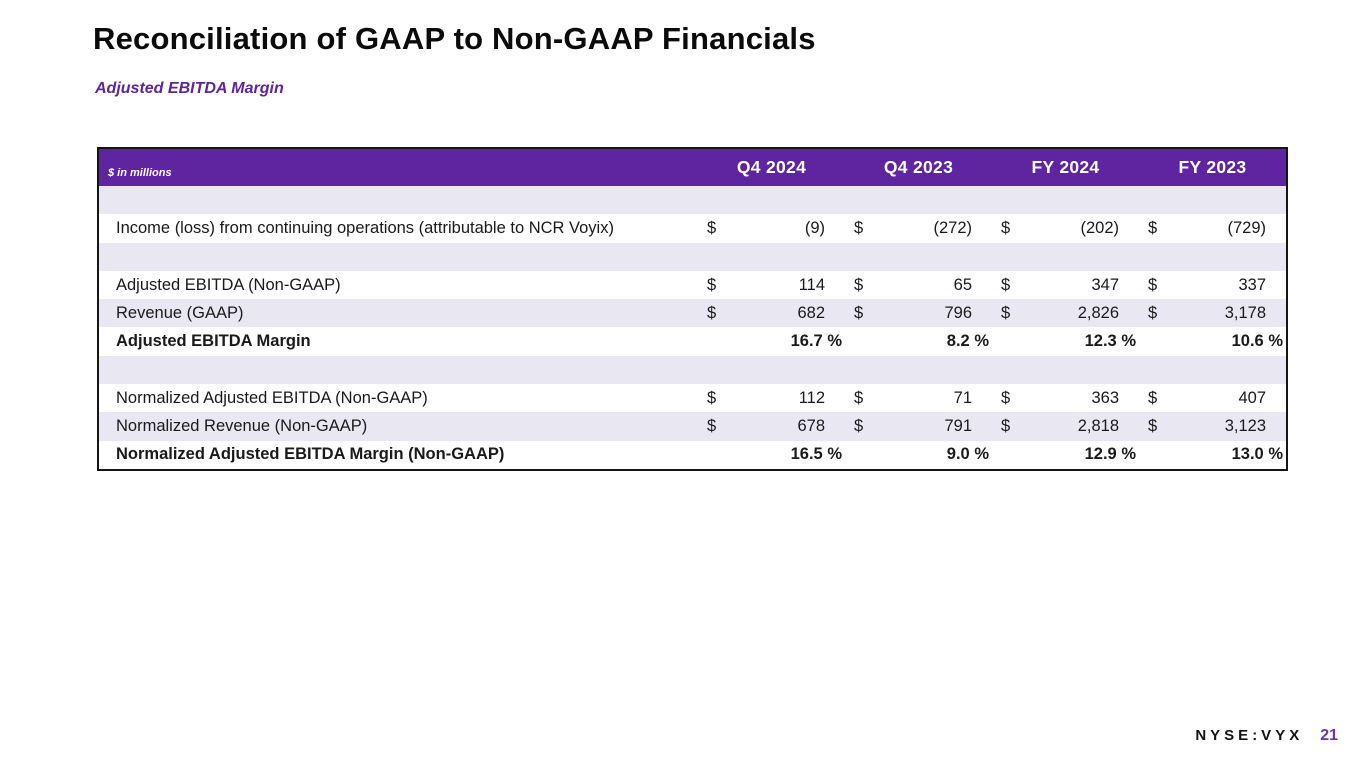 The width and height of the screenshot is (1365, 768). Describe the element at coordinates (962, 397) in the screenshot. I see `row-value: 71` at that location.